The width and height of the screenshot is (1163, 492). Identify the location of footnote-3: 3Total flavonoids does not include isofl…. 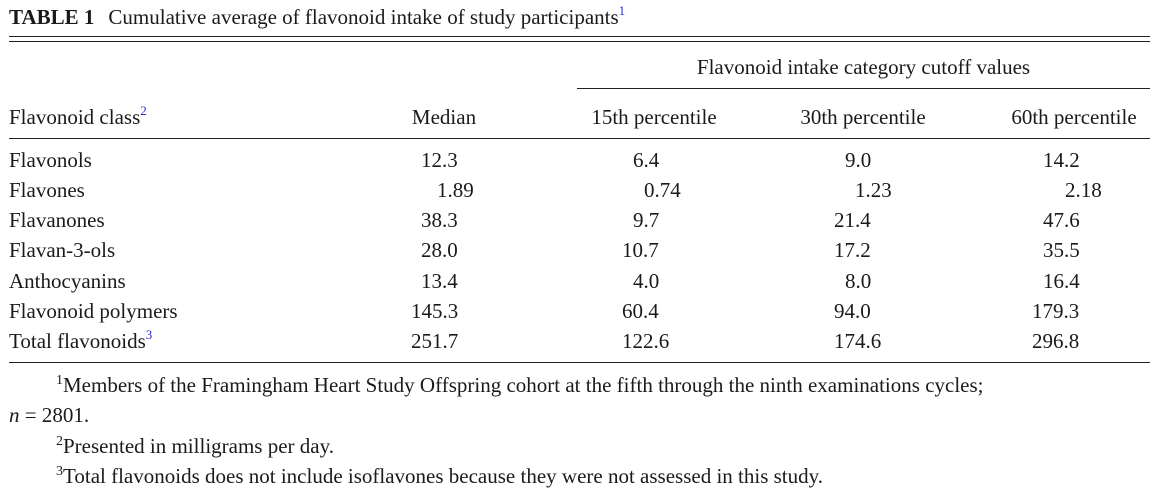
(439, 476).